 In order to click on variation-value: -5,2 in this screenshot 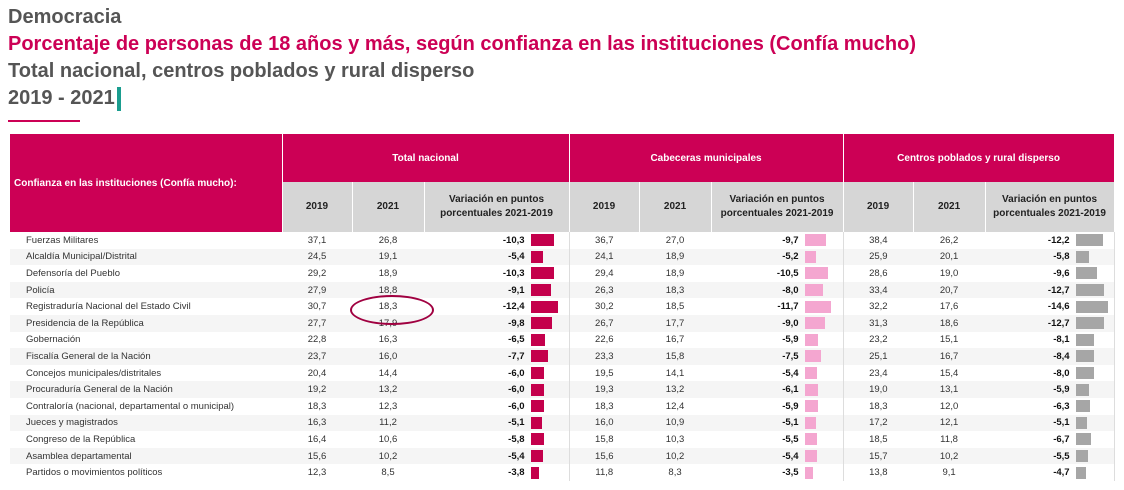, I will do `click(790, 257)`.